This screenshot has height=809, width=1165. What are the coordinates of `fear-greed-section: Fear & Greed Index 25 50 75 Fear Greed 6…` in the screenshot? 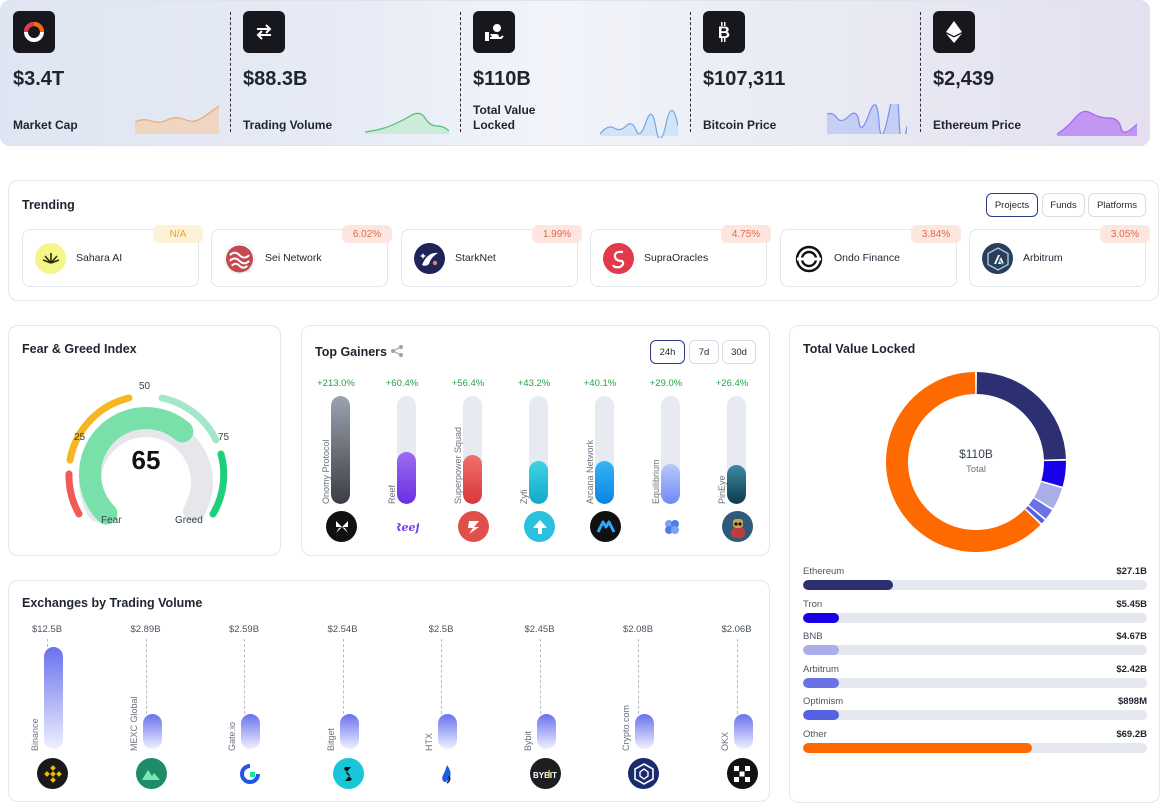 It's located at (144, 440).